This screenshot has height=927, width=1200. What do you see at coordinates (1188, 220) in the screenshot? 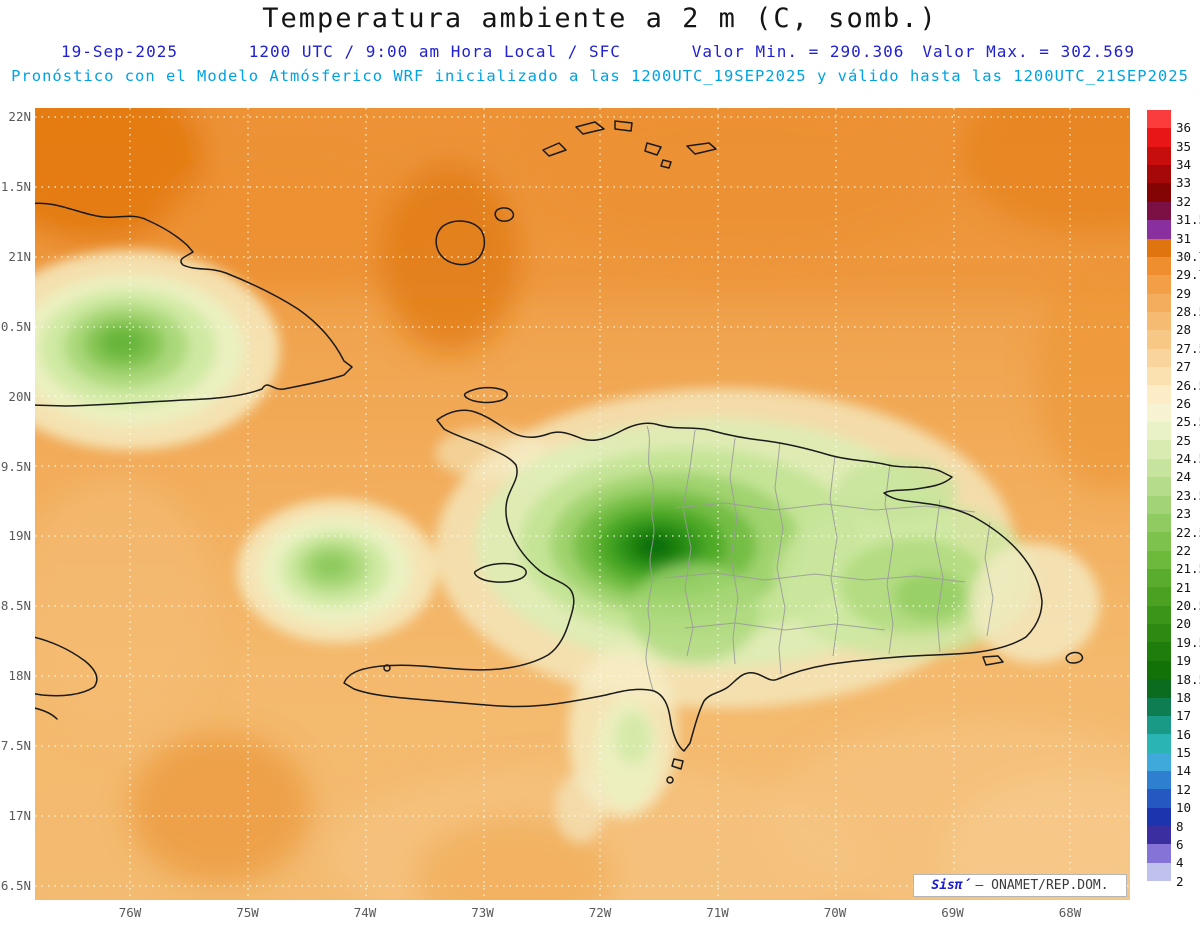
I see `colorbar-tick-label: 31.5` at bounding box center [1188, 220].